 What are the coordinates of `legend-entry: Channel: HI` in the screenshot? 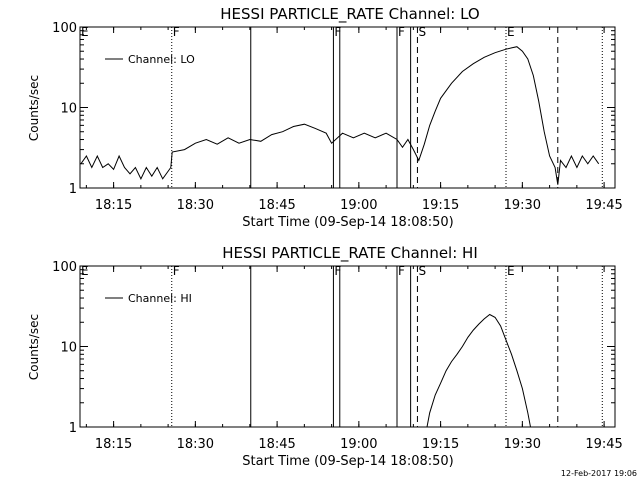 It's located at (160, 298).